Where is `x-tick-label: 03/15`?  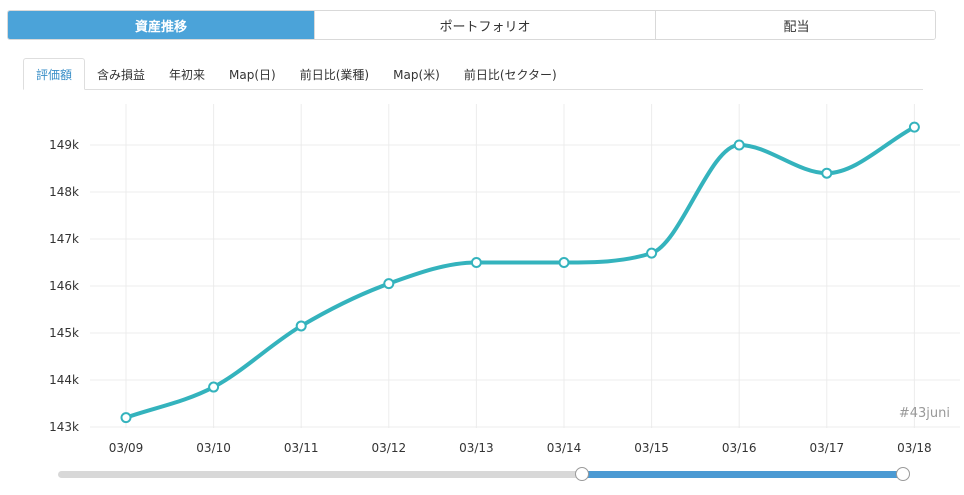 x-tick-label: 03/15 is located at coordinates (651, 448).